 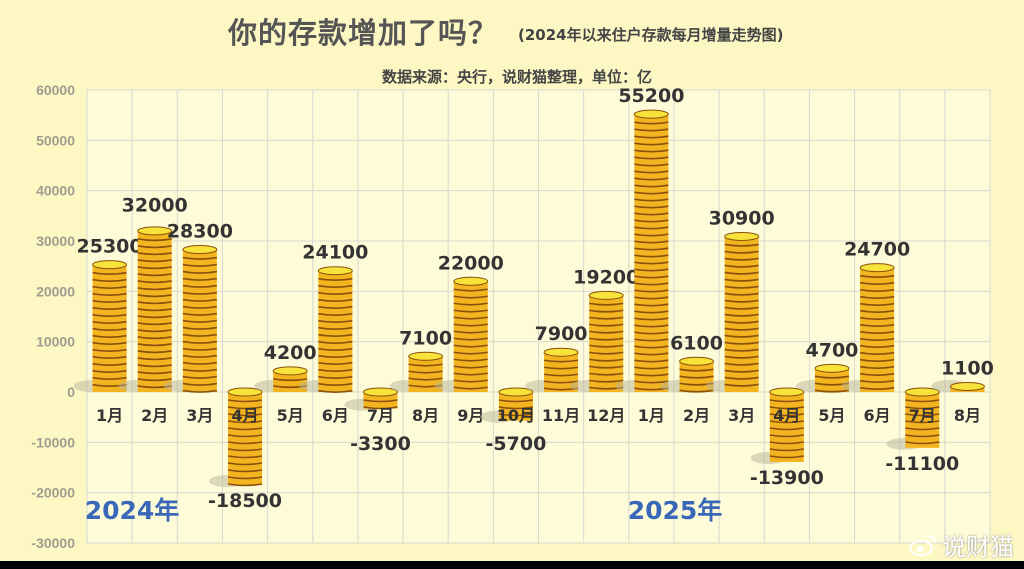 I want to click on y-tick-label: 60000, so click(x=55, y=90).